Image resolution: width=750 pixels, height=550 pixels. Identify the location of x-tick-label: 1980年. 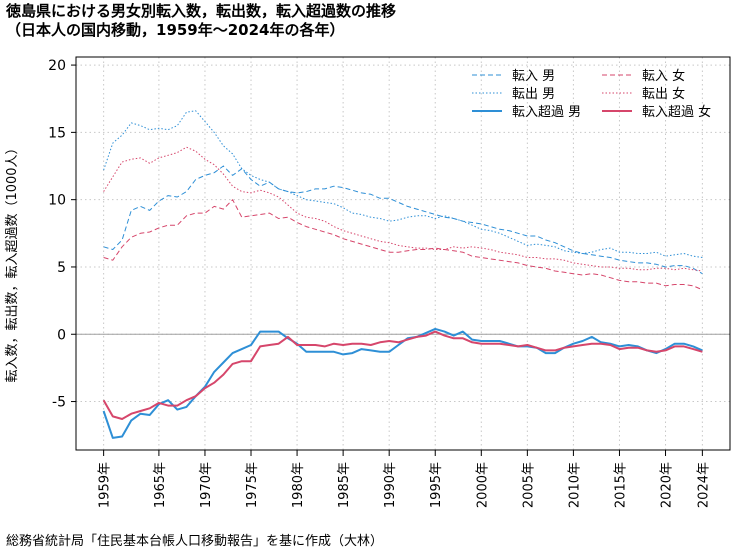
(298, 485).